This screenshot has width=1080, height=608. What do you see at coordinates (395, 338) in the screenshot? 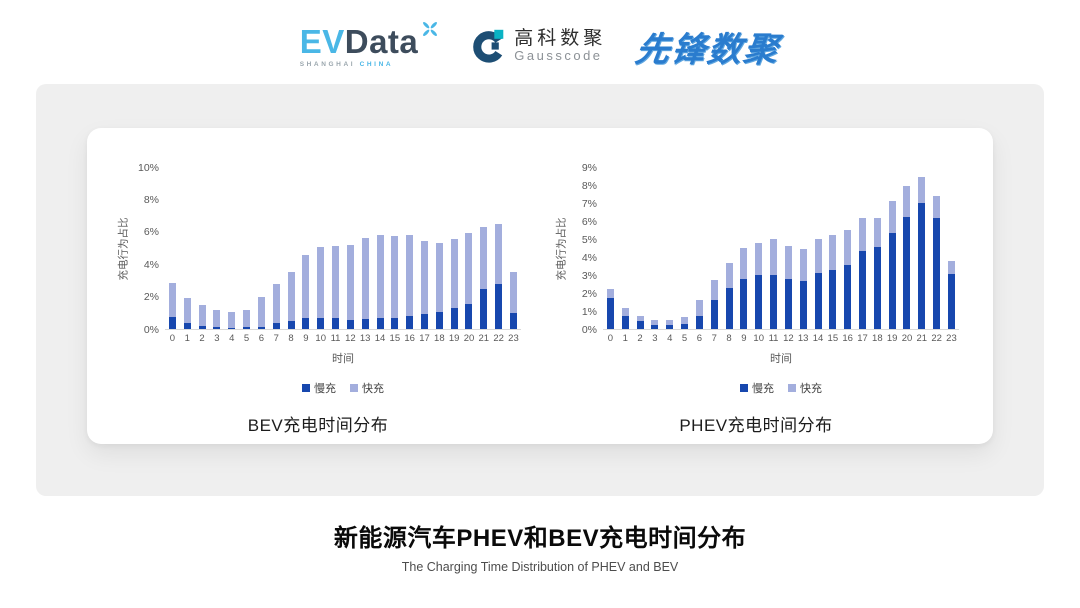
I see `x-tick-label: 15` at bounding box center [395, 338].